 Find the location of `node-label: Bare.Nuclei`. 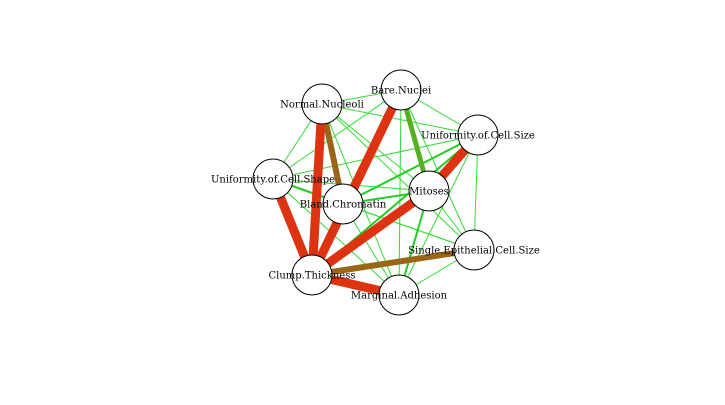

node-label: Bare.Nuclei is located at coordinates (401, 91).